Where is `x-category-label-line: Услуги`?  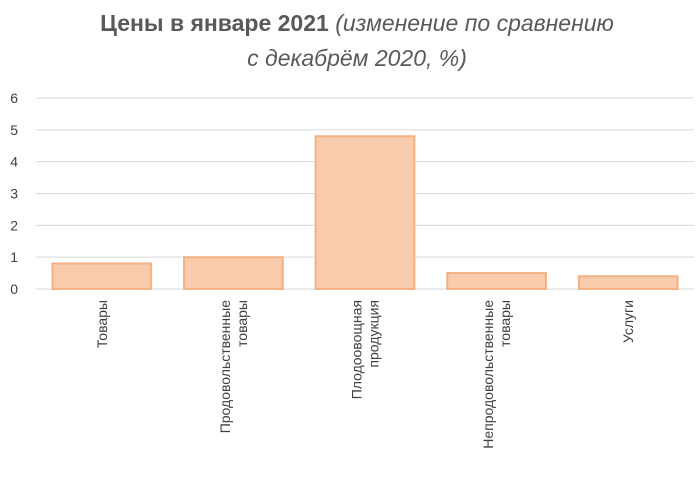 x-category-label-line: Услуги is located at coordinates (628, 321).